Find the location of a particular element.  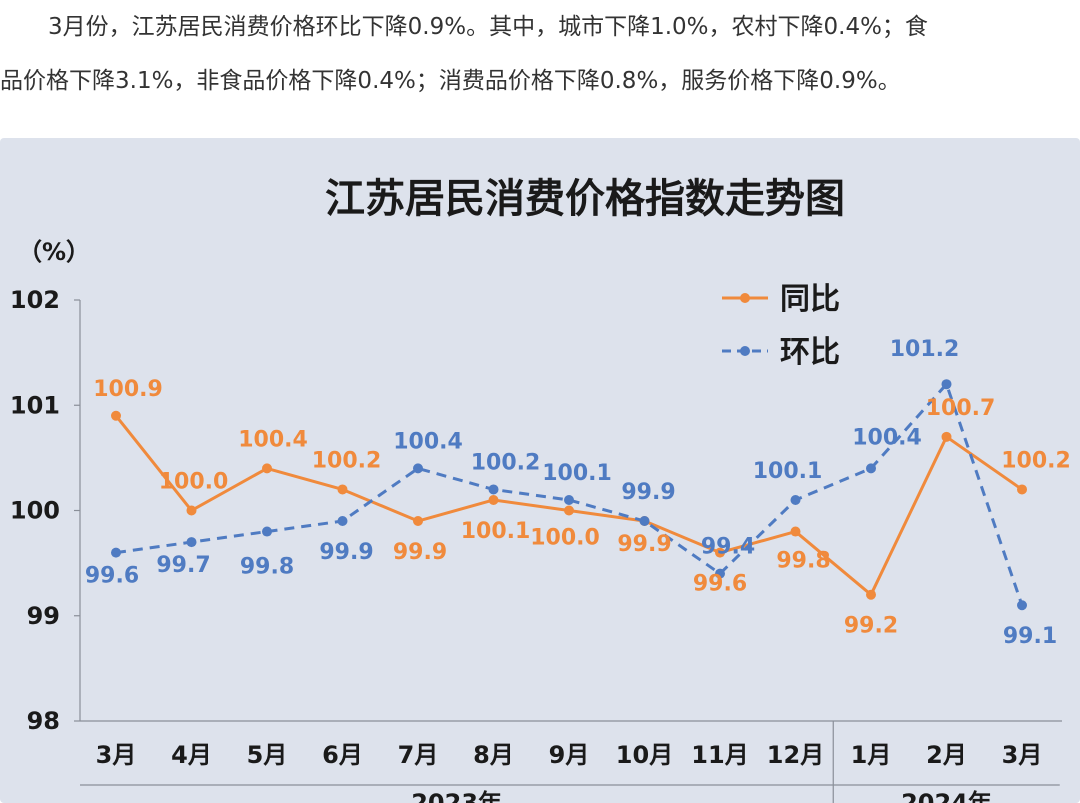

year-group-label: 2023年 is located at coordinates (456, 796).